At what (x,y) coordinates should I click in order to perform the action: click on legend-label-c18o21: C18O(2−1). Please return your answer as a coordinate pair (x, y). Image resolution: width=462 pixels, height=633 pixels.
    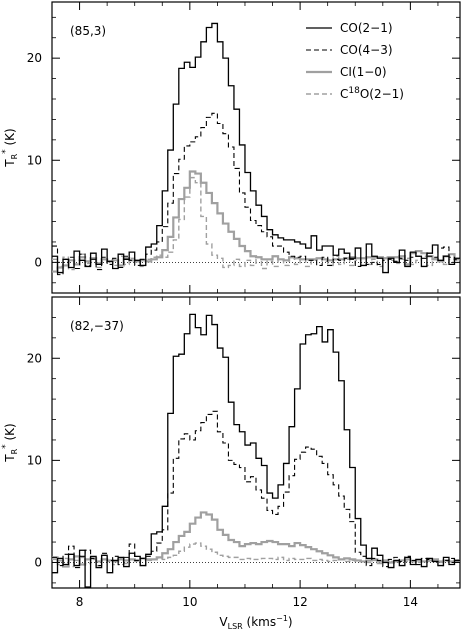
    Looking at the image, I should click on (372, 93).